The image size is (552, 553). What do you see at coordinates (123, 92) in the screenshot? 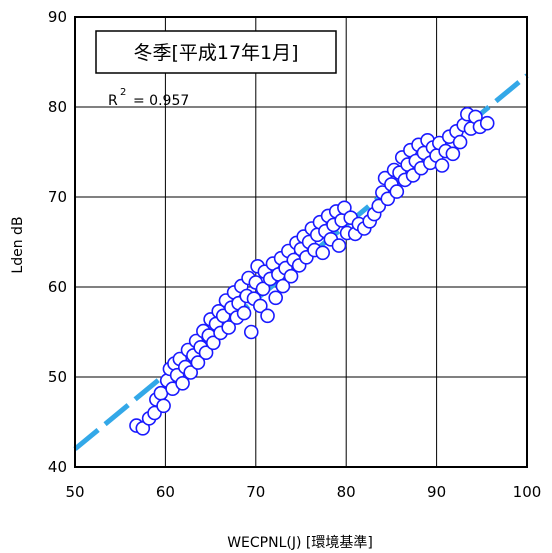
I see `r2-superscript: 2` at bounding box center [123, 92].